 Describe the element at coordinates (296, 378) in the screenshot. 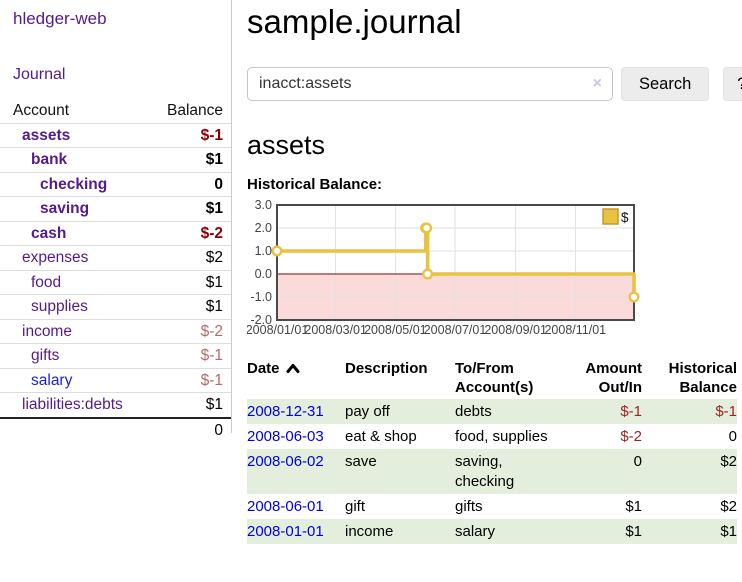

I see `column-header-date: Date` at that location.